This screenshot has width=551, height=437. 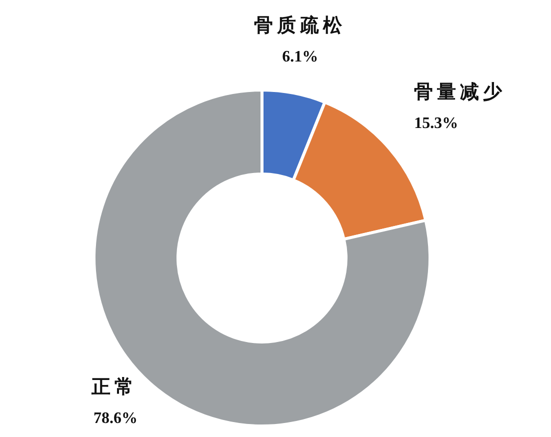 I want to click on slice-label: 骨量减少, so click(x=460, y=92).